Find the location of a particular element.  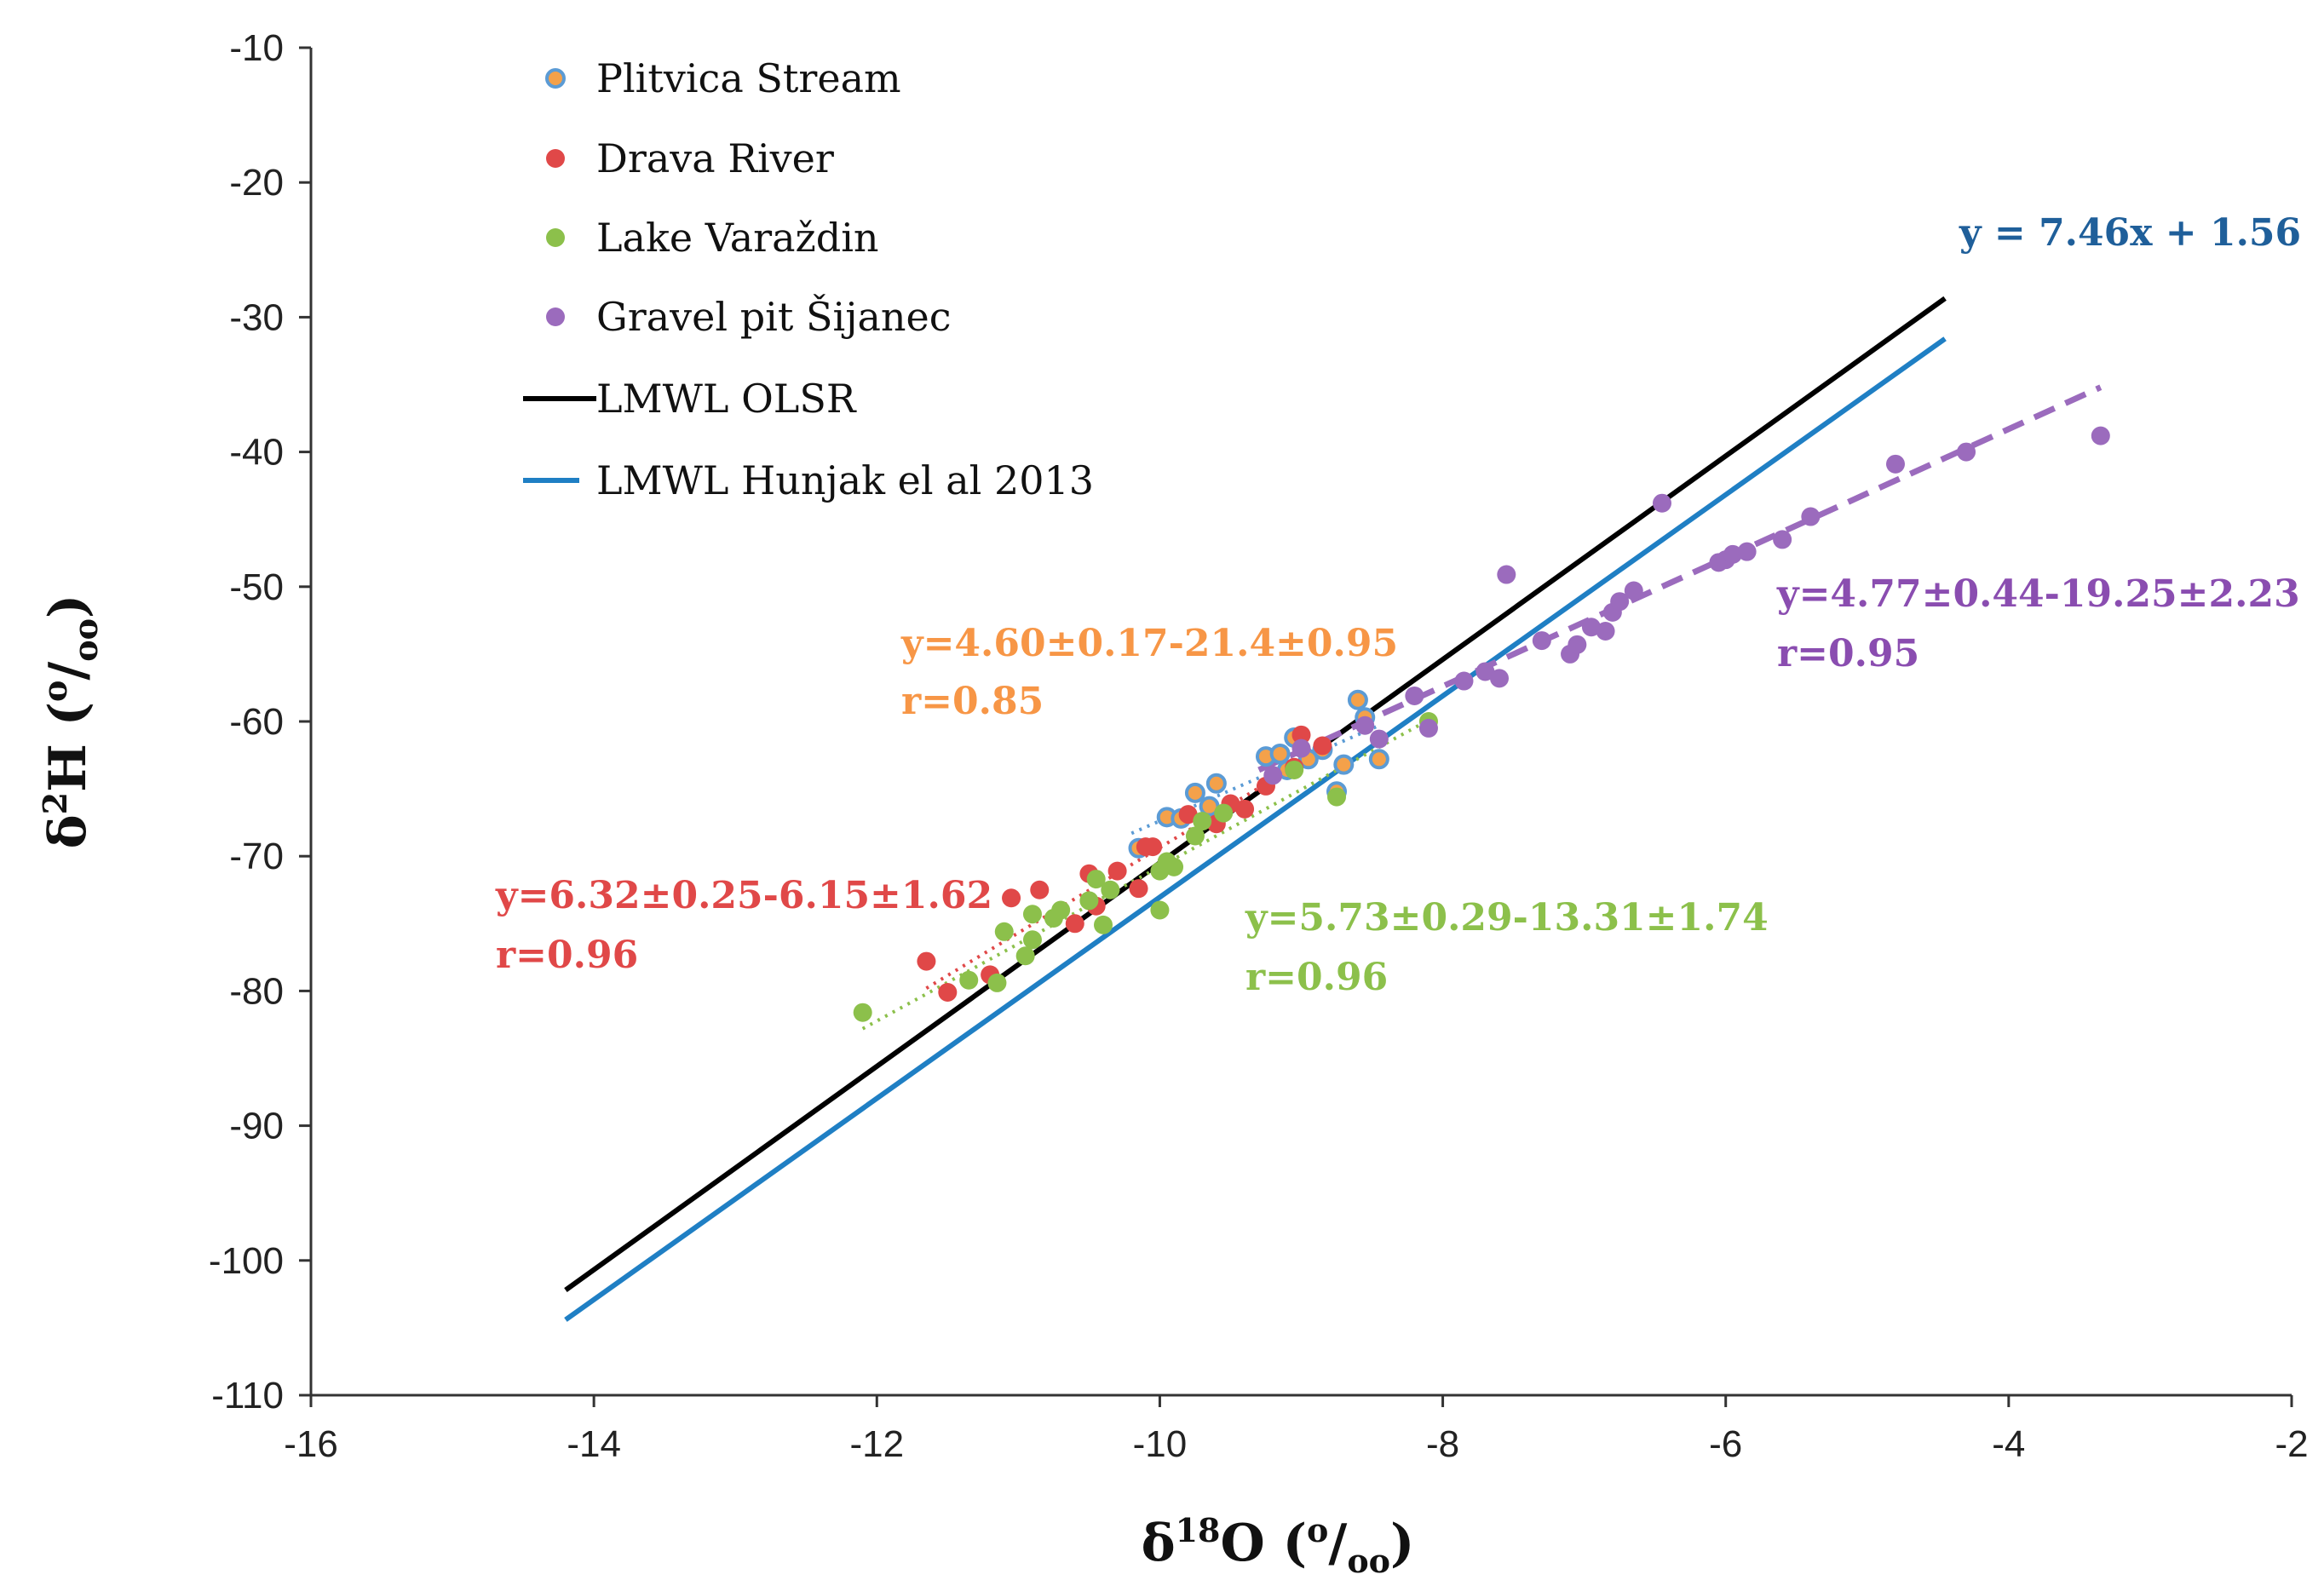

x-tick-label: -14 is located at coordinates (594, 1444).